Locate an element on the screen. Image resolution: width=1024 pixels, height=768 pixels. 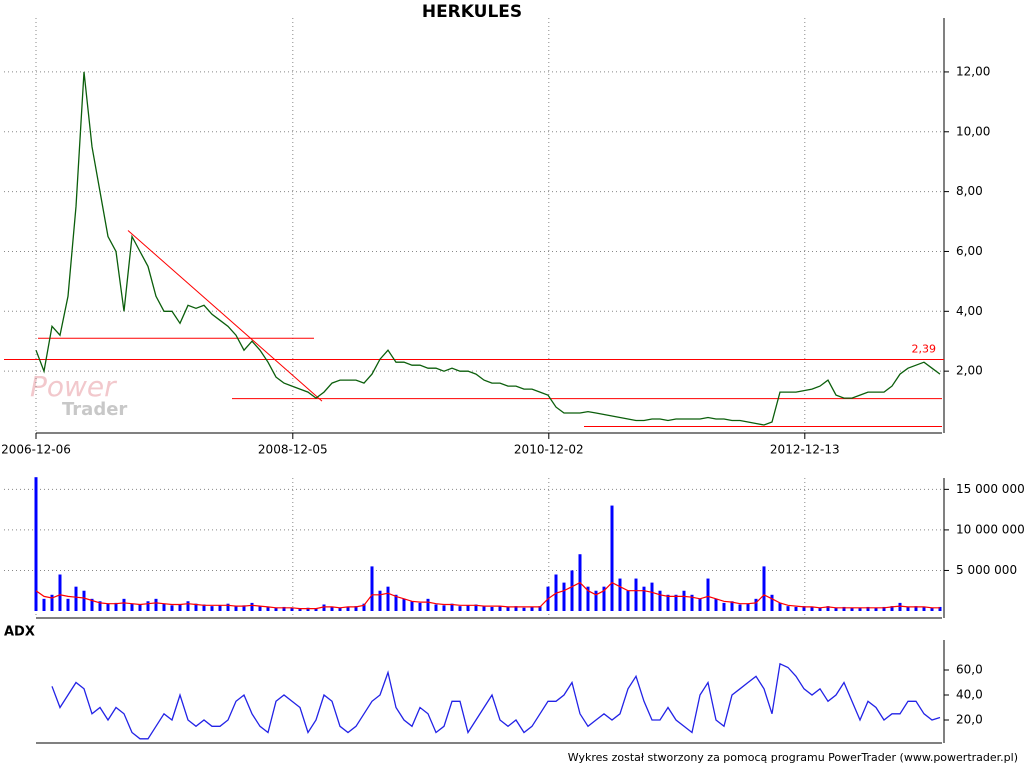
level-label: 2,39 is located at coordinates (924, 348).